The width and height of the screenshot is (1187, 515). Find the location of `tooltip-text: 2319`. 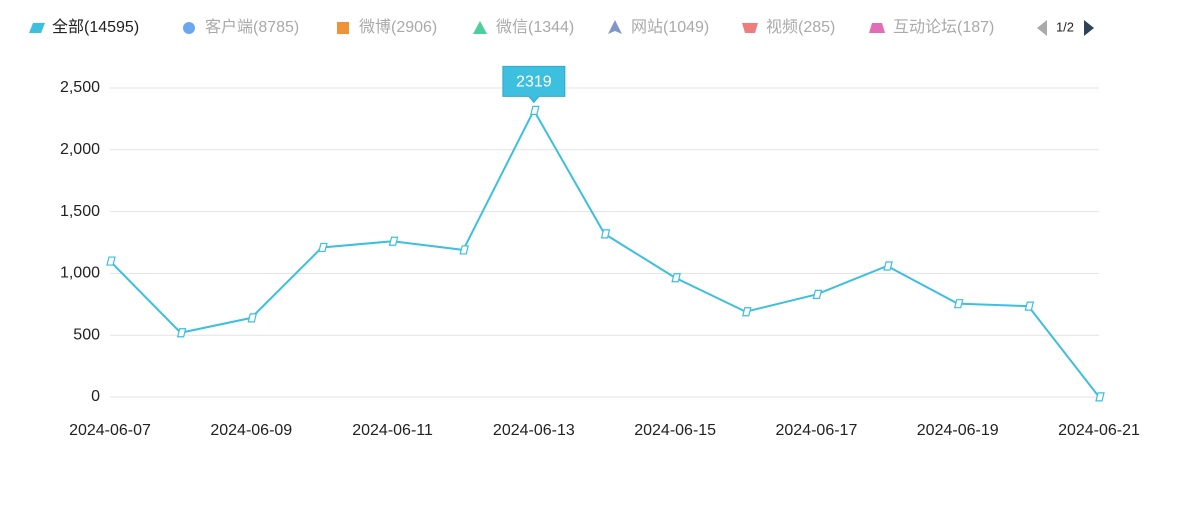

tooltip-text: 2319 is located at coordinates (534, 82).